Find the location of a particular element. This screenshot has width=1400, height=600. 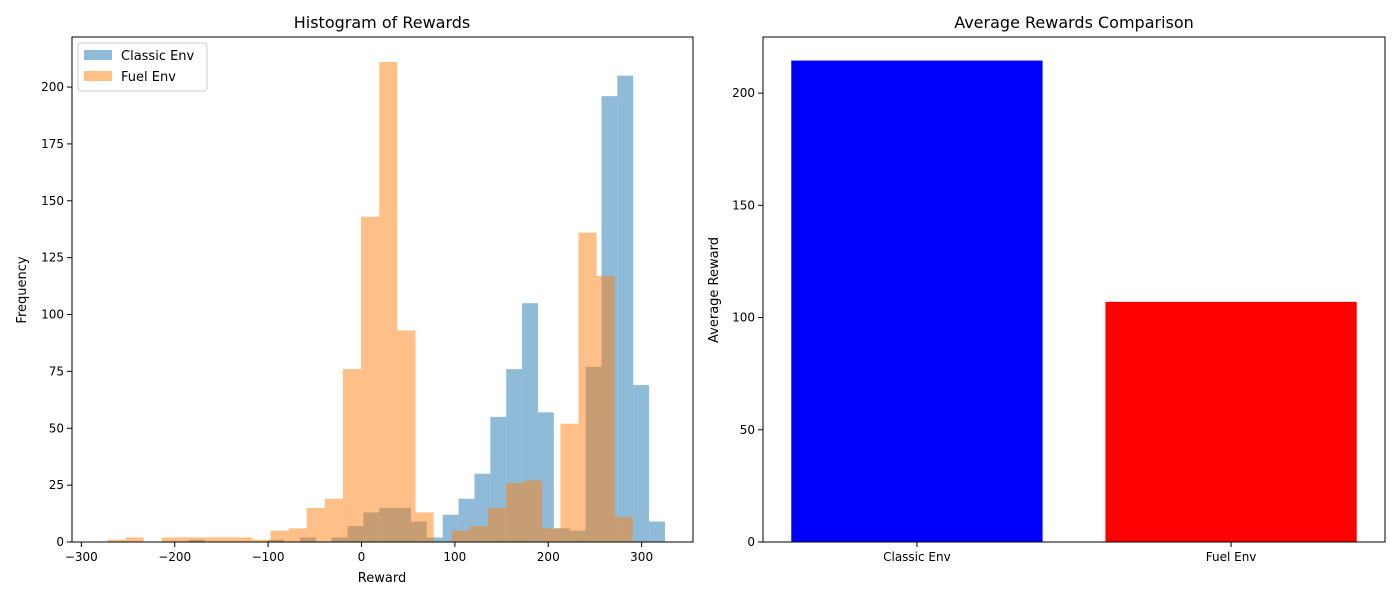

histogram-ylabel: Frequency is located at coordinates (22, 289).